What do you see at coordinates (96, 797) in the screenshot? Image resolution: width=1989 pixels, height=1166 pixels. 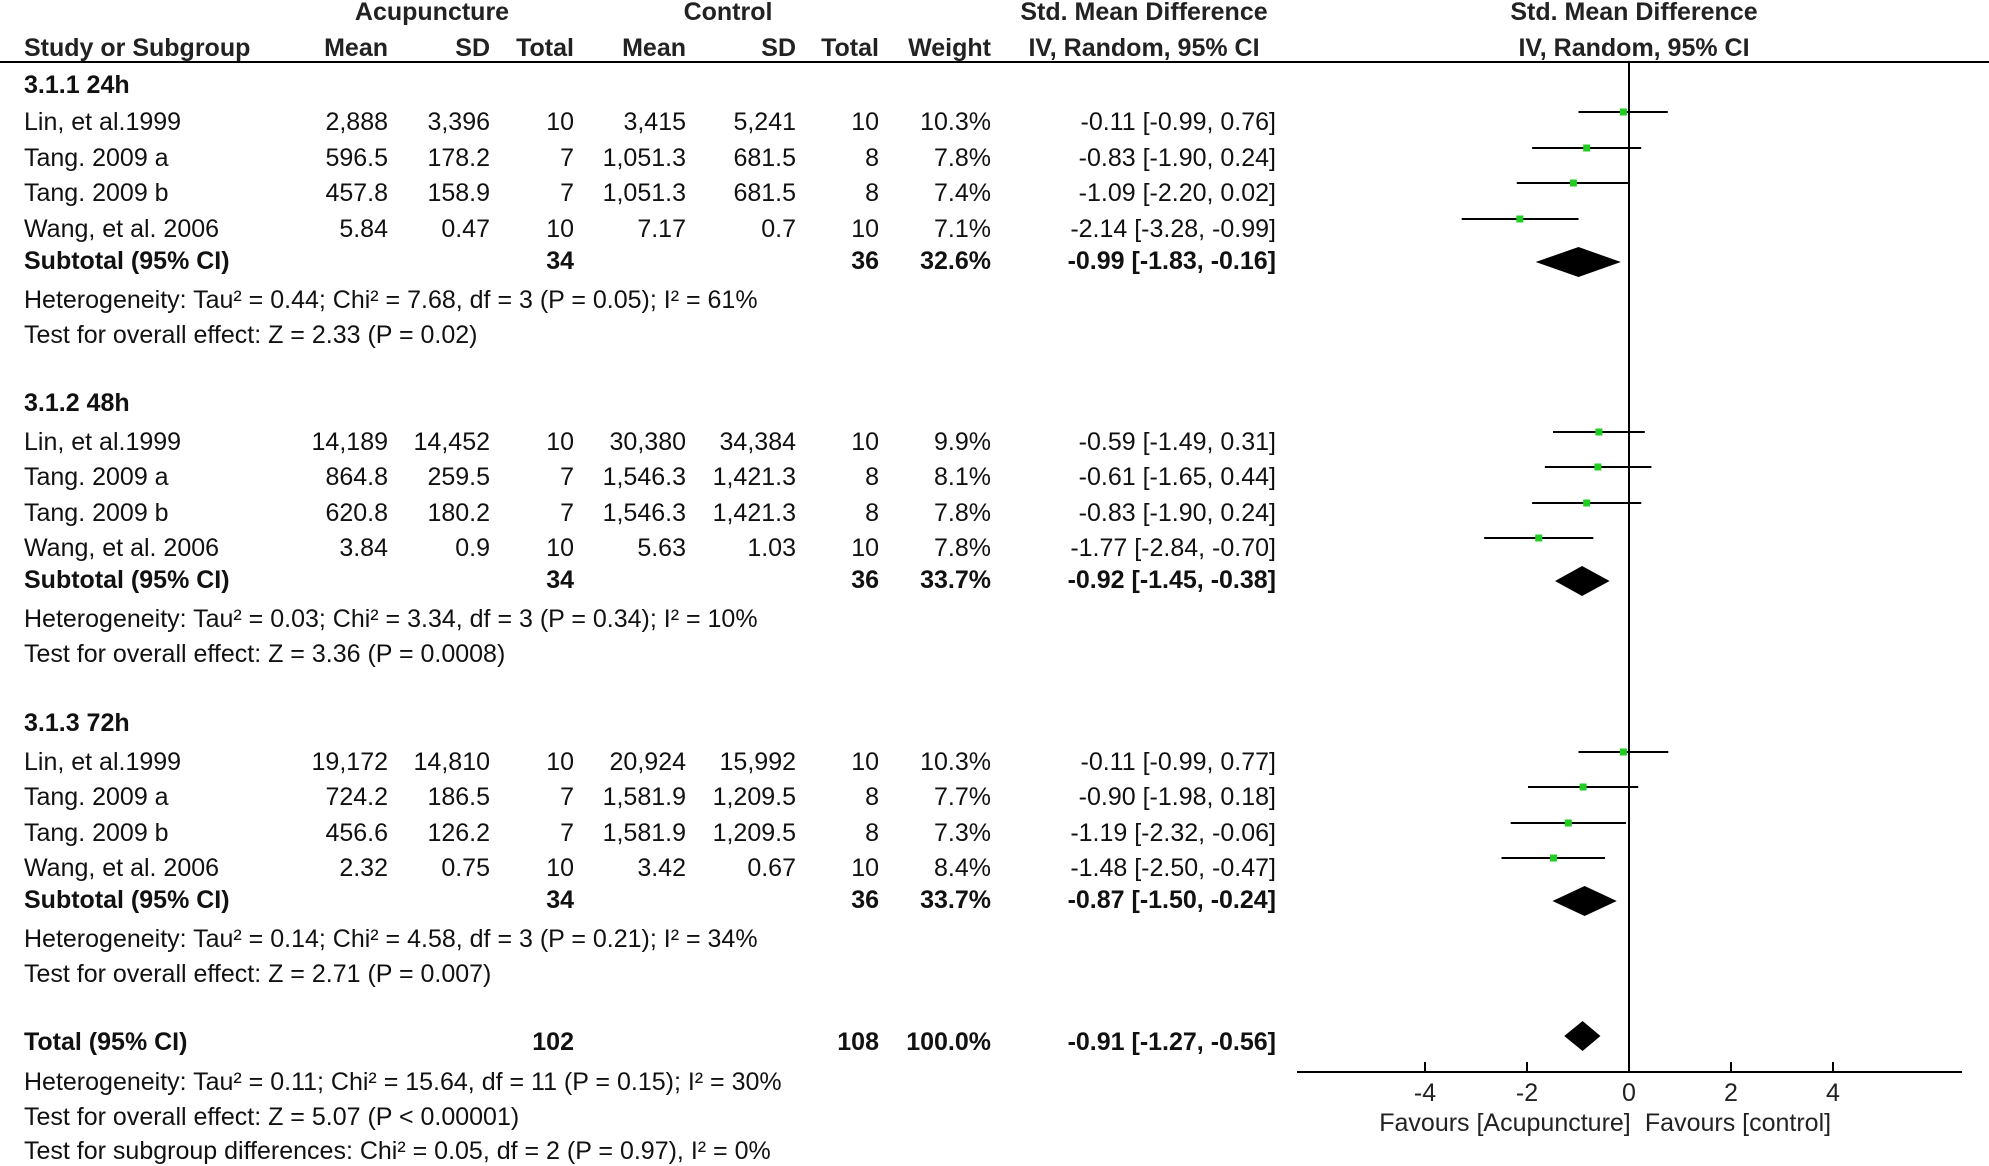 I see `study-name: Tang. 2009 a` at bounding box center [96, 797].